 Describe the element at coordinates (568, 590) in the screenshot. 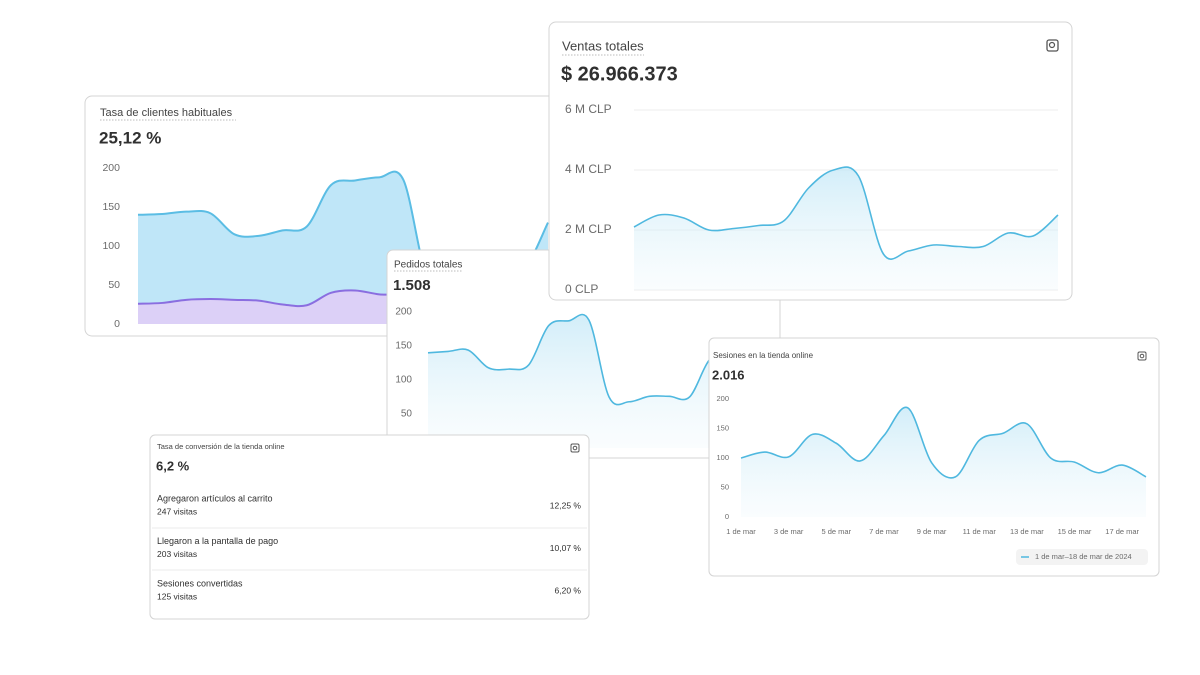

I see `row-pct: 6,20 %` at that location.